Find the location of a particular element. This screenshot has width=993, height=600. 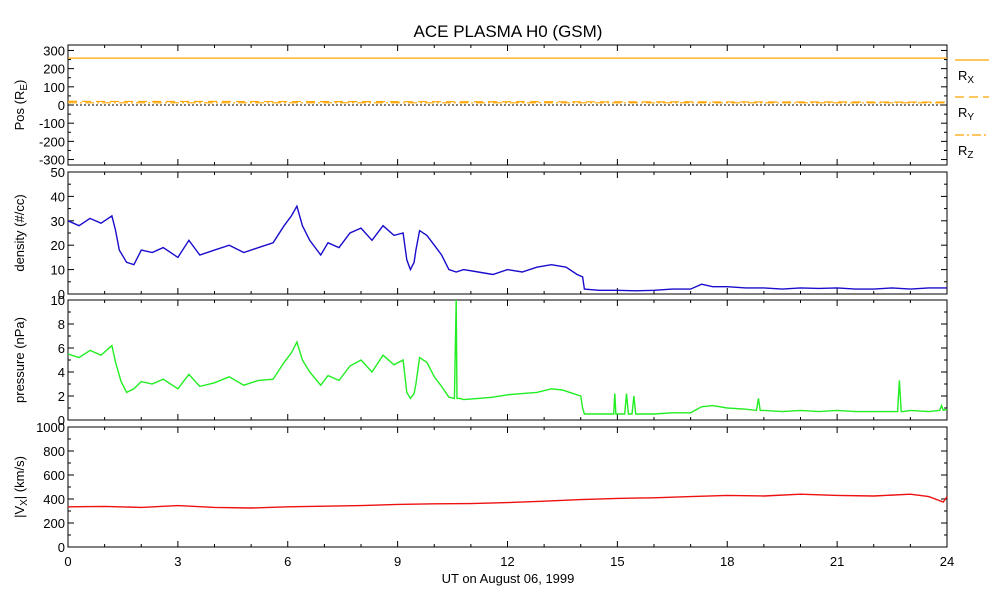

legend-label-sub: Z is located at coordinates (970, 155).